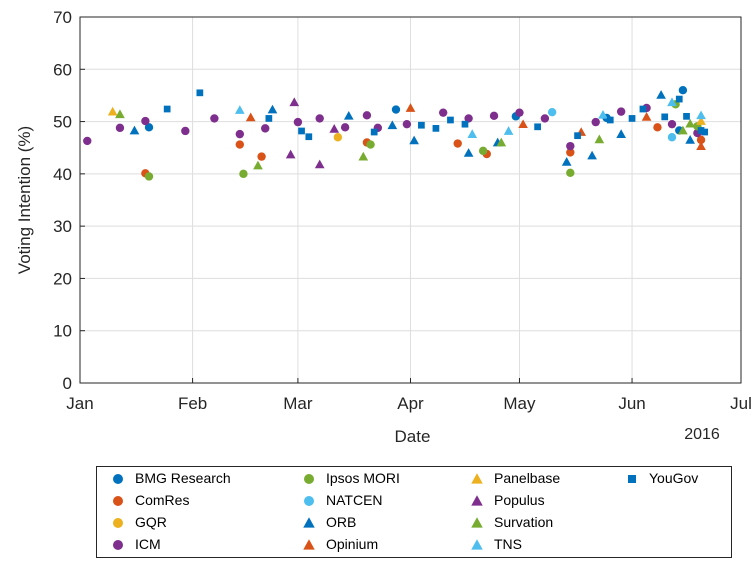 The image size is (754, 561). I want to click on legend-item: TNS, so click(495, 544).